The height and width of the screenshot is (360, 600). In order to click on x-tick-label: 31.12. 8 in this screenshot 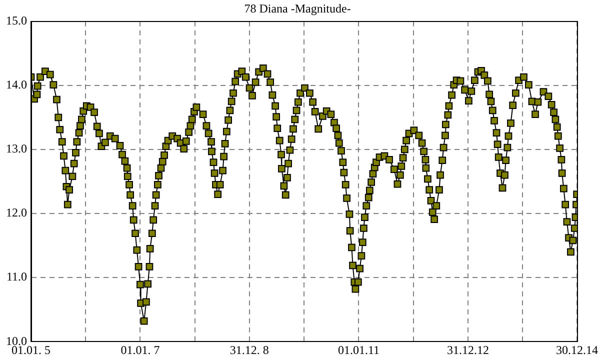, I will do `click(249, 349)`.